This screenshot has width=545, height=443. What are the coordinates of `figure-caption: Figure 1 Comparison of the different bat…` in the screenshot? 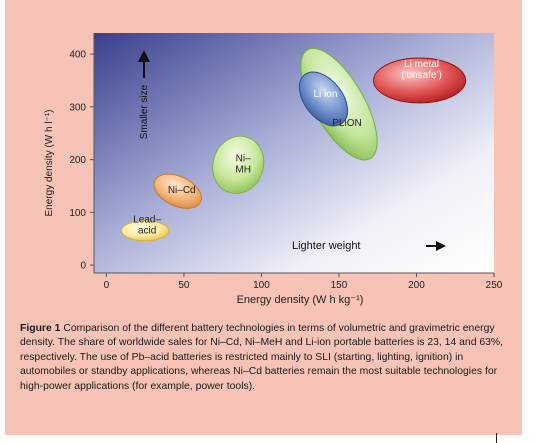 It's located at (268, 358).